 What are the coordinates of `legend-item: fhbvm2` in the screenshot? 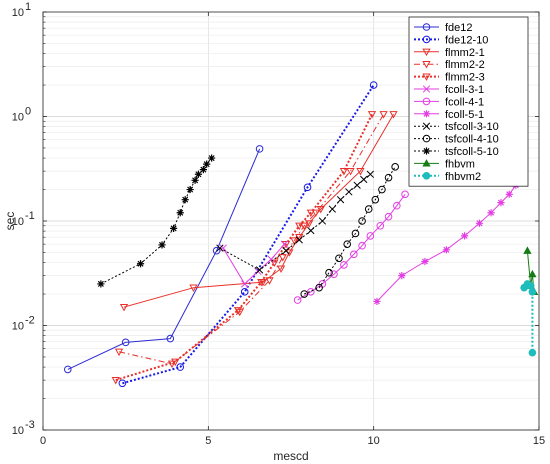 It's located at (447, 177).